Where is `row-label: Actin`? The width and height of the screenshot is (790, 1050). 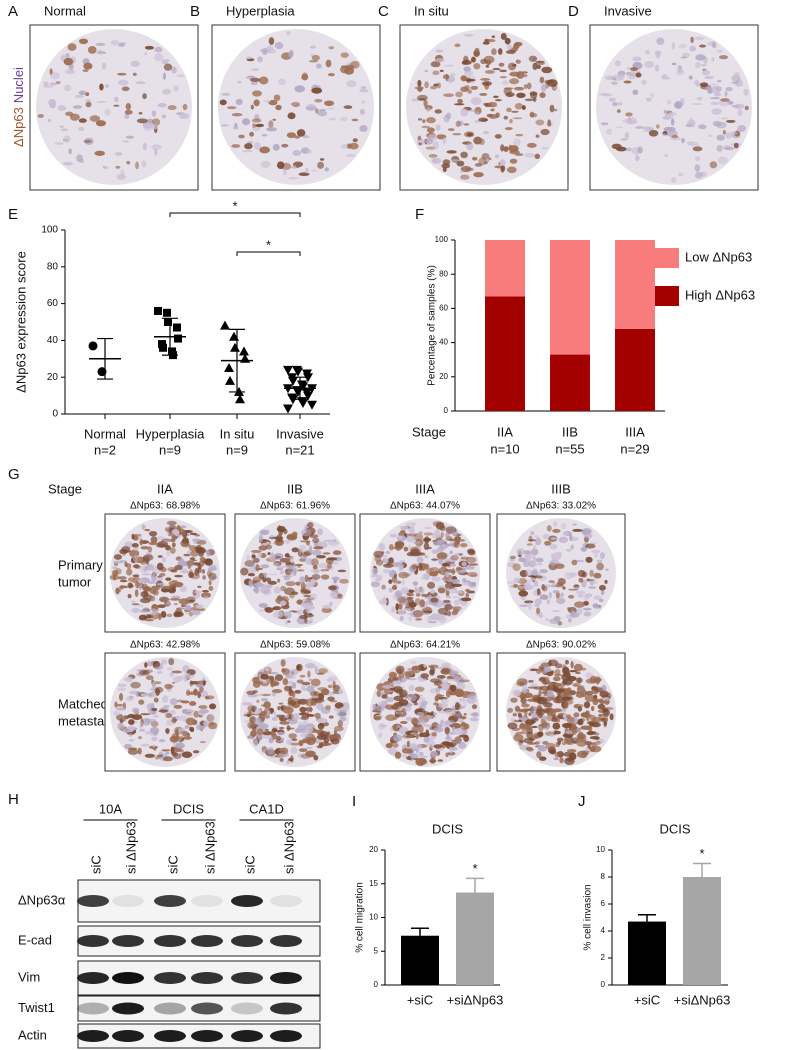 row-label: Actin is located at coordinates (32, 1034).